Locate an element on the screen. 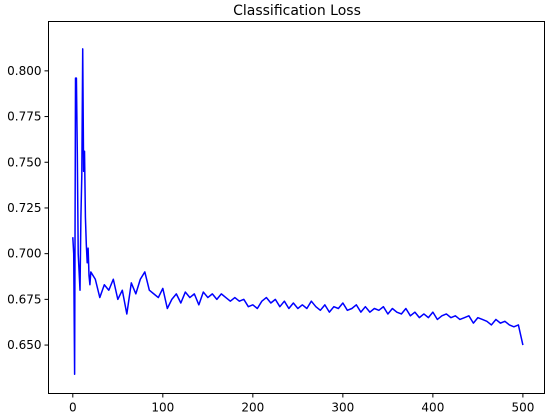 This screenshot has height=415, width=545. x-tick-label: 500 is located at coordinates (522, 408).